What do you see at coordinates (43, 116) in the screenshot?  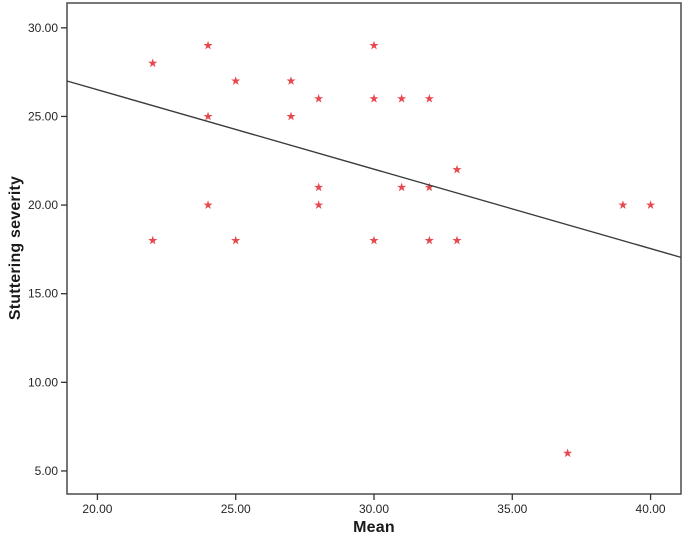 I see `y-tick-label: 25.00` at bounding box center [43, 116].